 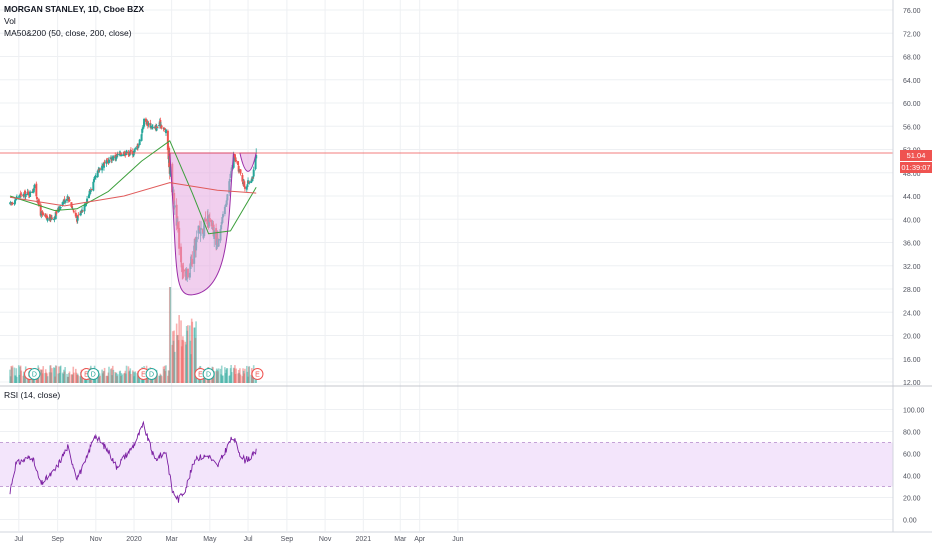 I want to click on time-tick-label: 2020, so click(x=134, y=539).